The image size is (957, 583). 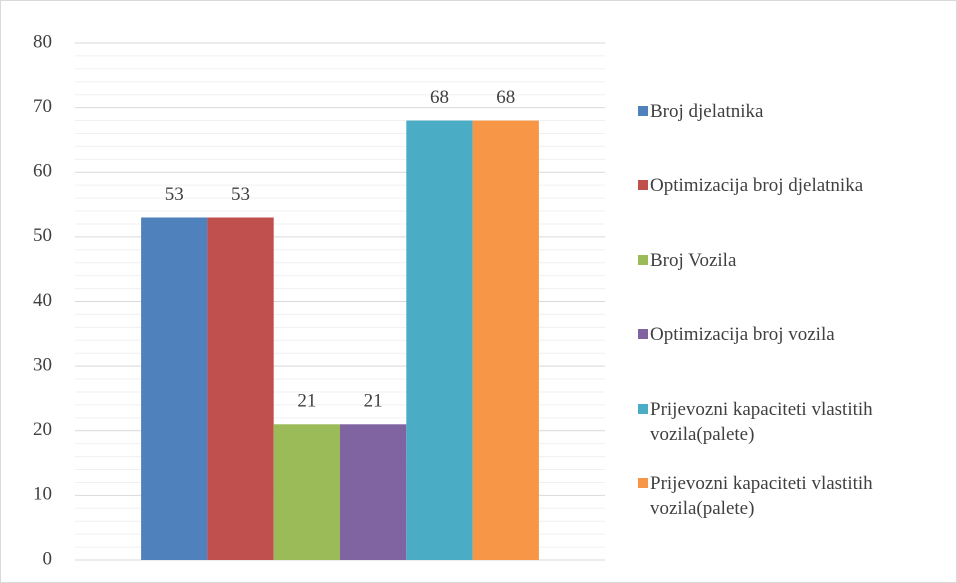 What do you see at coordinates (42, 364) in the screenshot?
I see `y-tick-label: 30` at bounding box center [42, 364].